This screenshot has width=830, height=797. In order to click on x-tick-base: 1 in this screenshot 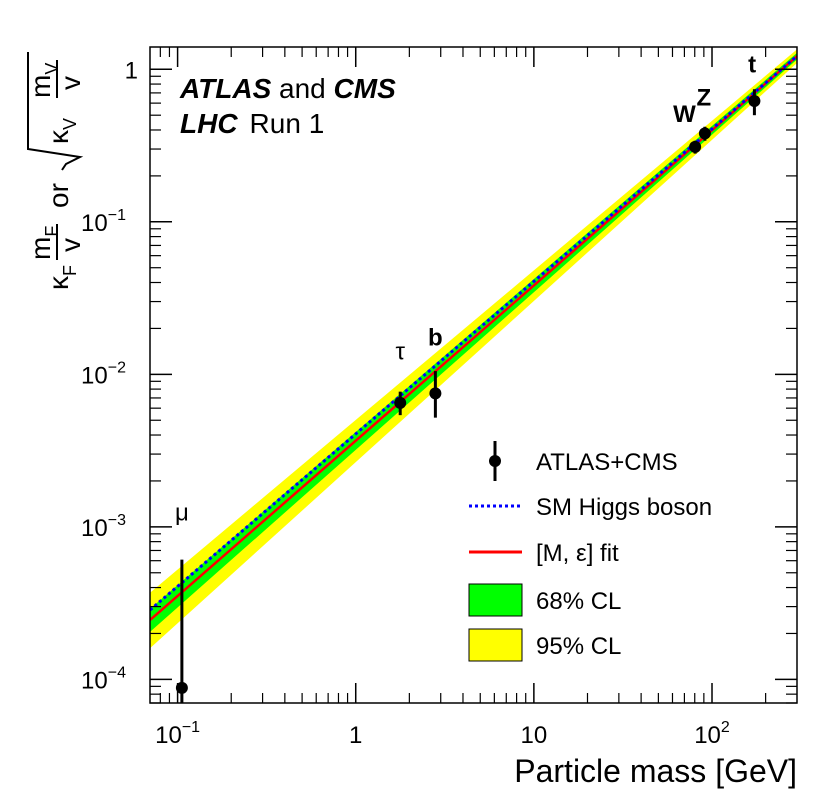, I will do `click(355, 735)`.